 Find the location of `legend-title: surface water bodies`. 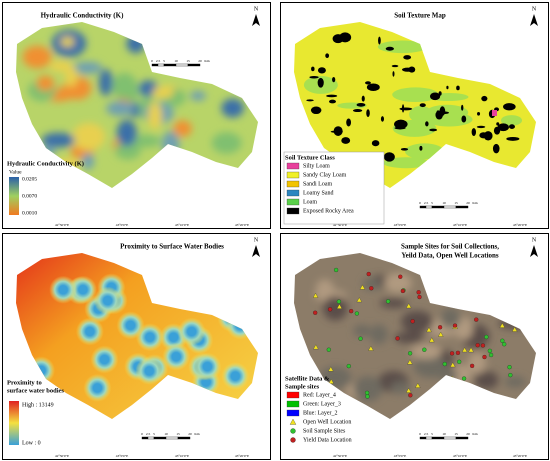

legend-title: surface water bodies is located at coordinates (35, 390).